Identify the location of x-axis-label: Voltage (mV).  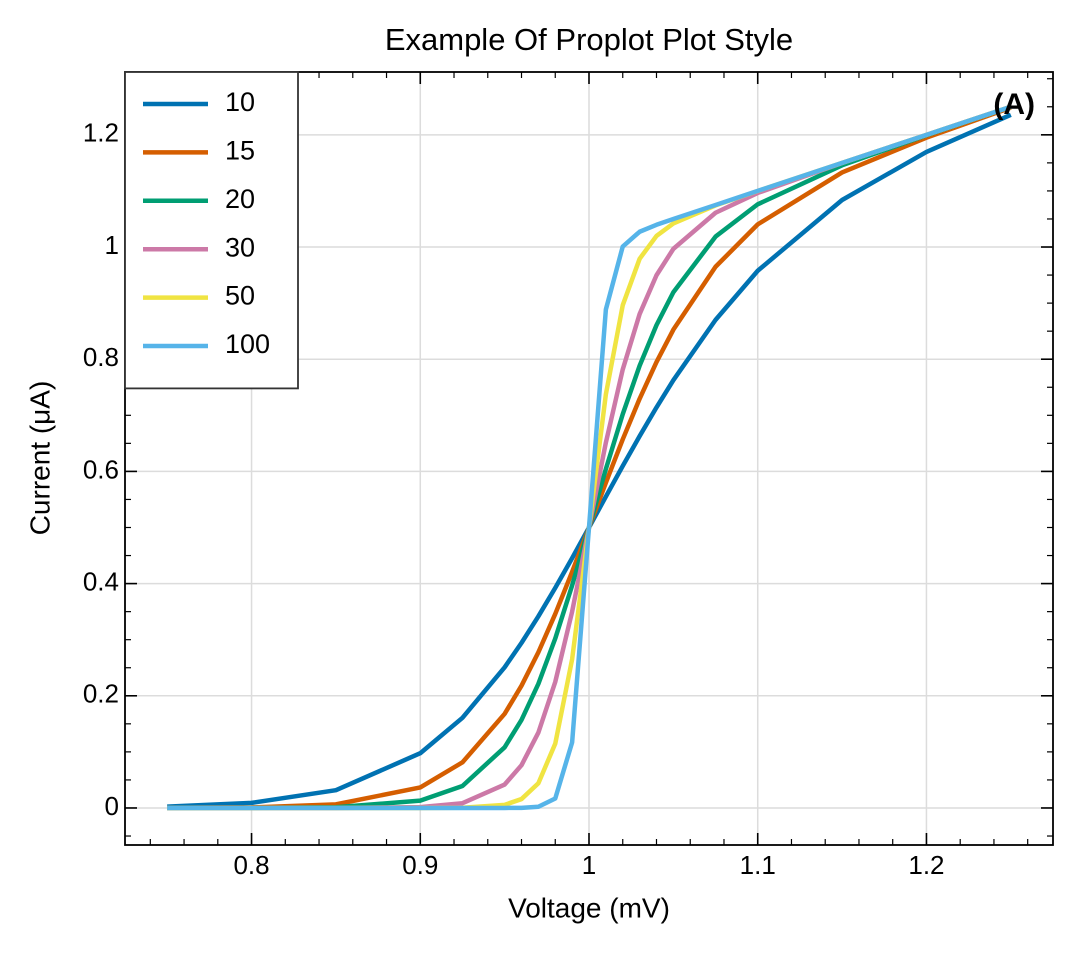
(589, 907).